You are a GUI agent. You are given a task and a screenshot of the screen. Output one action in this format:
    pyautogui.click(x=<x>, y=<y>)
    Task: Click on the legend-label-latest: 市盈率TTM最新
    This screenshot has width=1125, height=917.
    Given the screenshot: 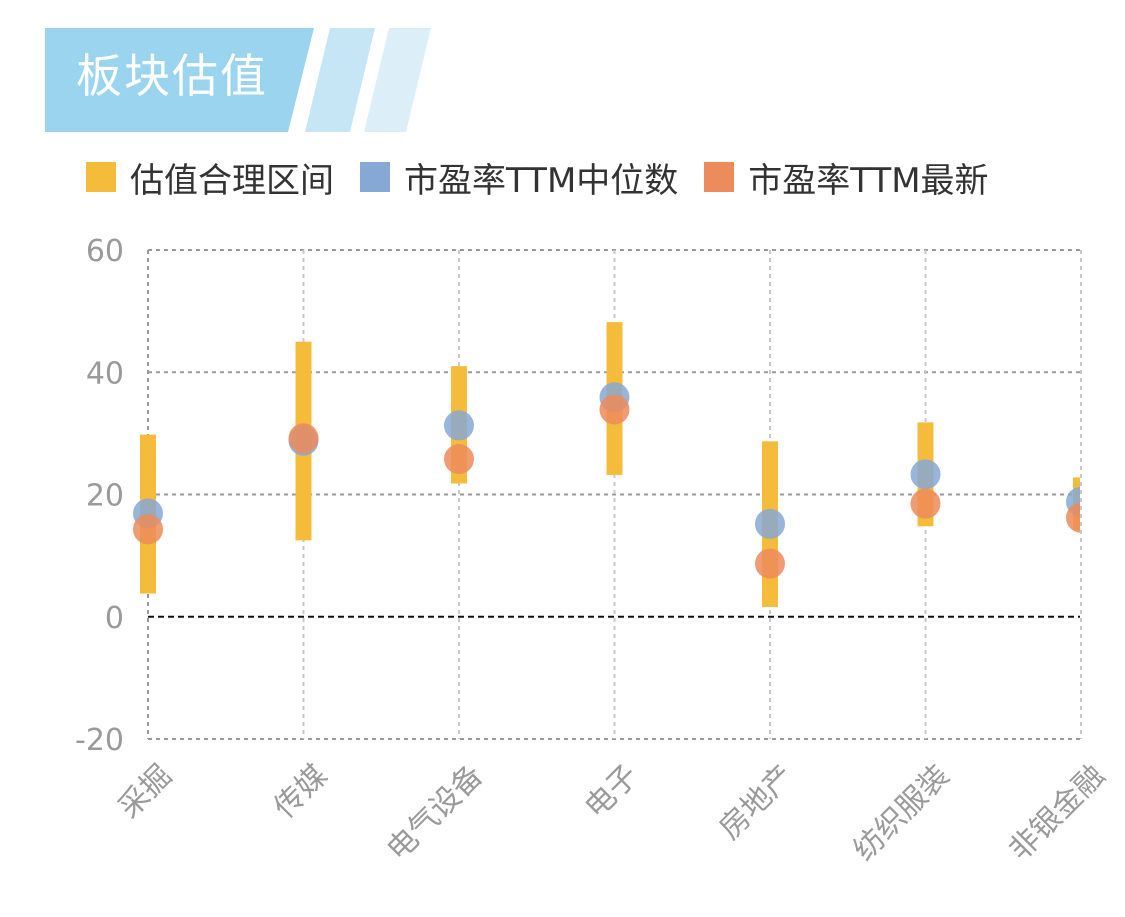 What is the action you would take?
    pyautogui.click(x=868, y=180)
    